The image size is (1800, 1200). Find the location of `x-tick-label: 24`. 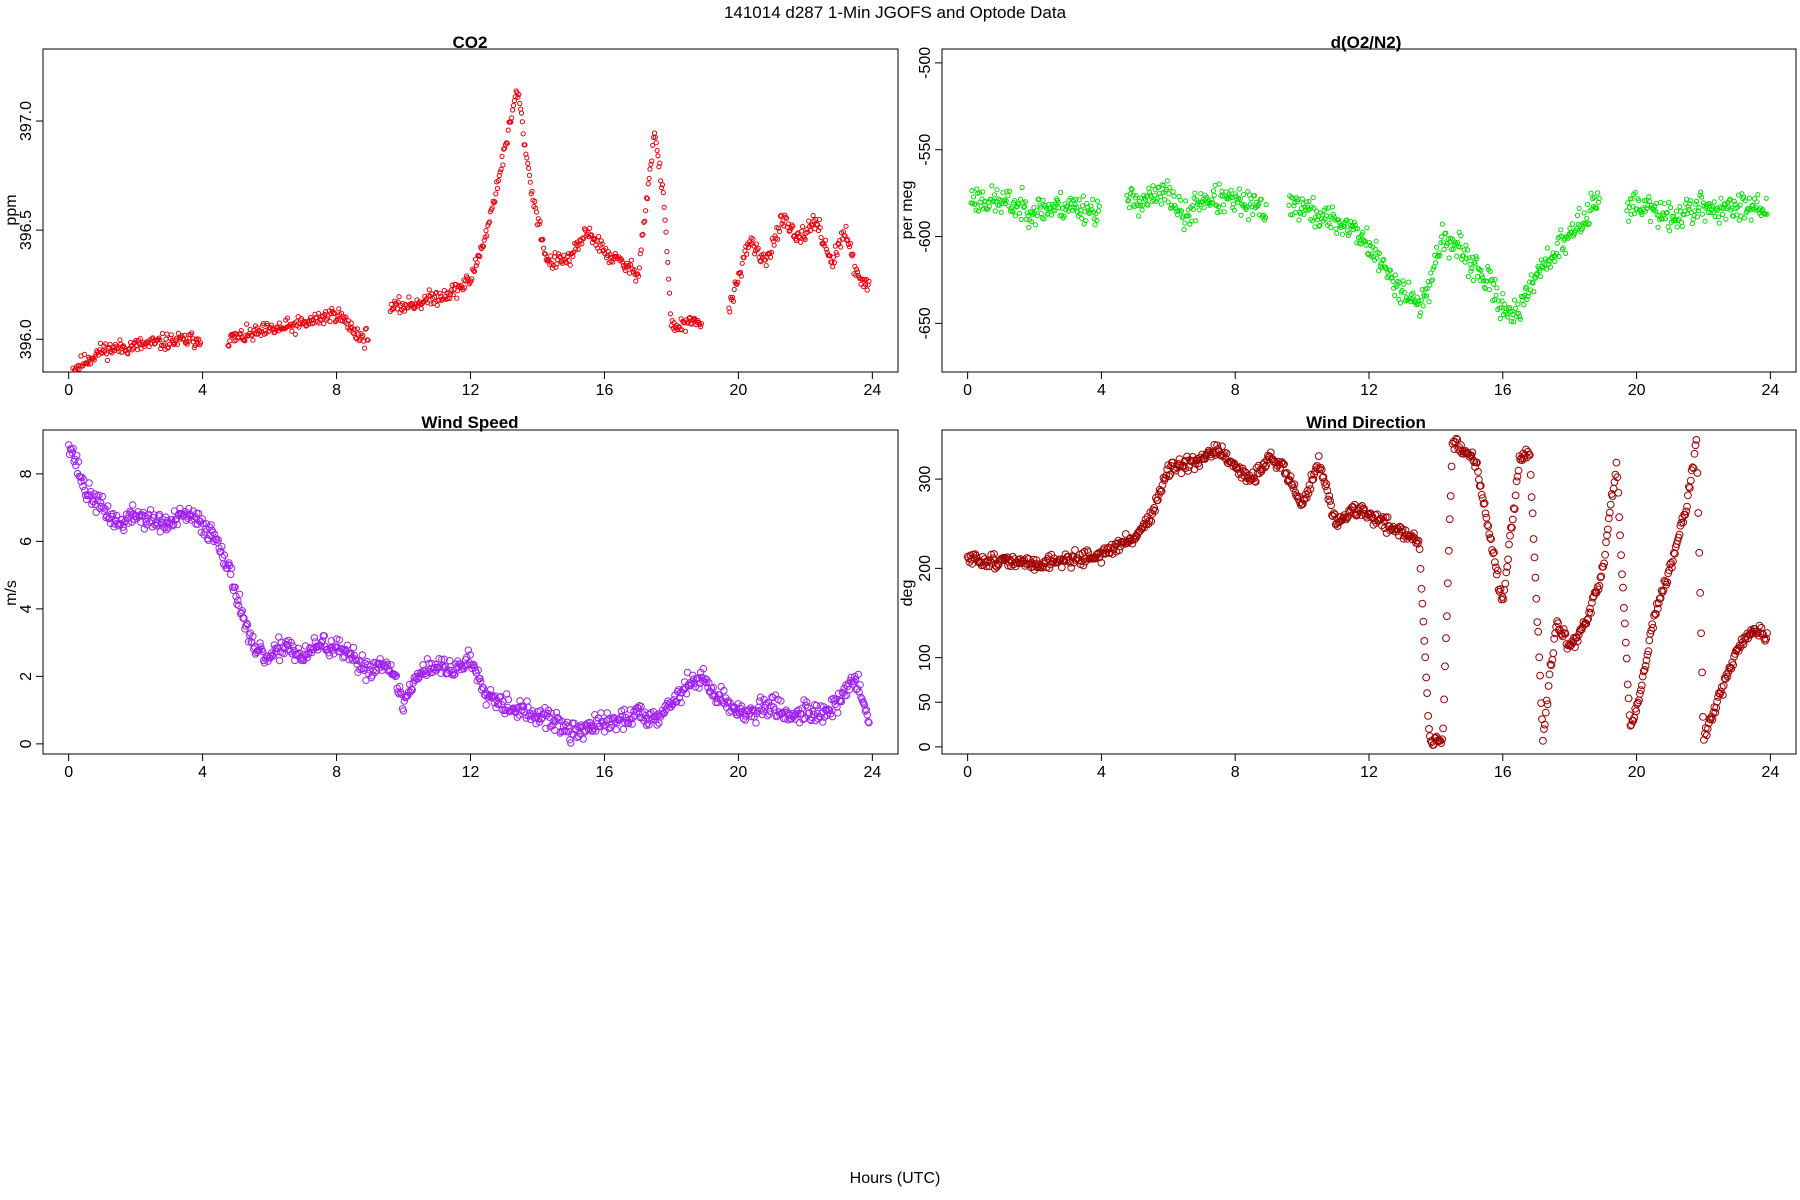

x-tick-label: 24 is located at coordinates (872, 772).